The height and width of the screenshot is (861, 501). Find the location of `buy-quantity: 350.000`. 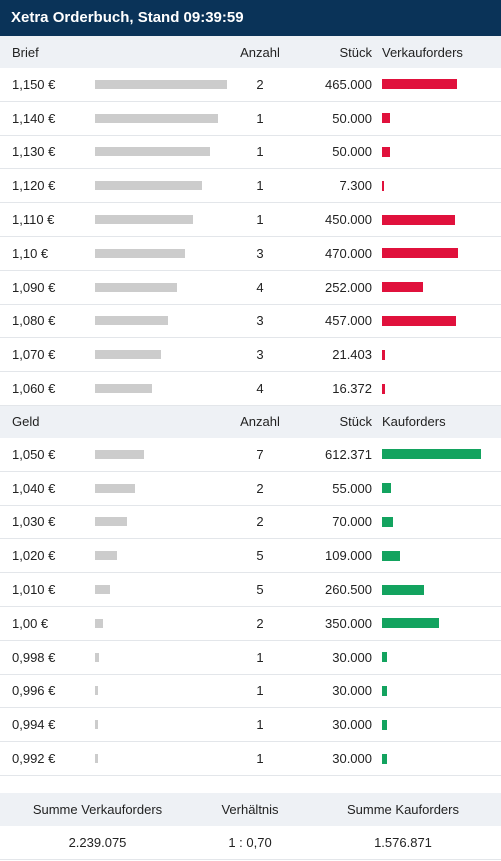

buy-quantity: 350.000 is located at coordinates (348, 623).